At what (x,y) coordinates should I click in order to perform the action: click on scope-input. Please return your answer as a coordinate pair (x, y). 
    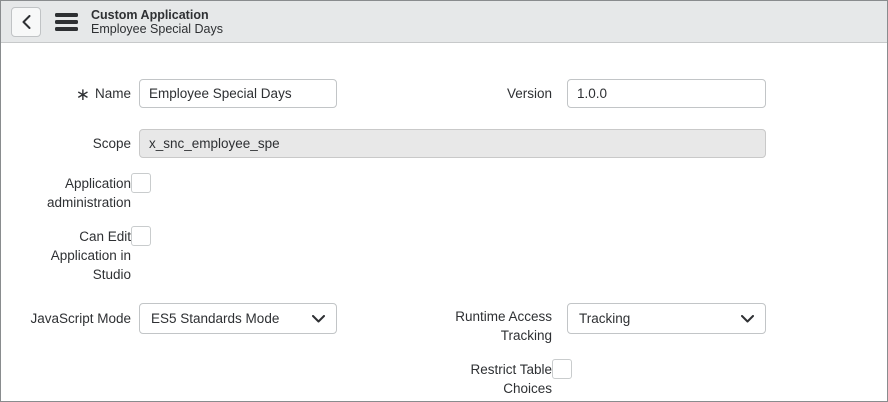
    Looking at the image, I should click on (452, 143).